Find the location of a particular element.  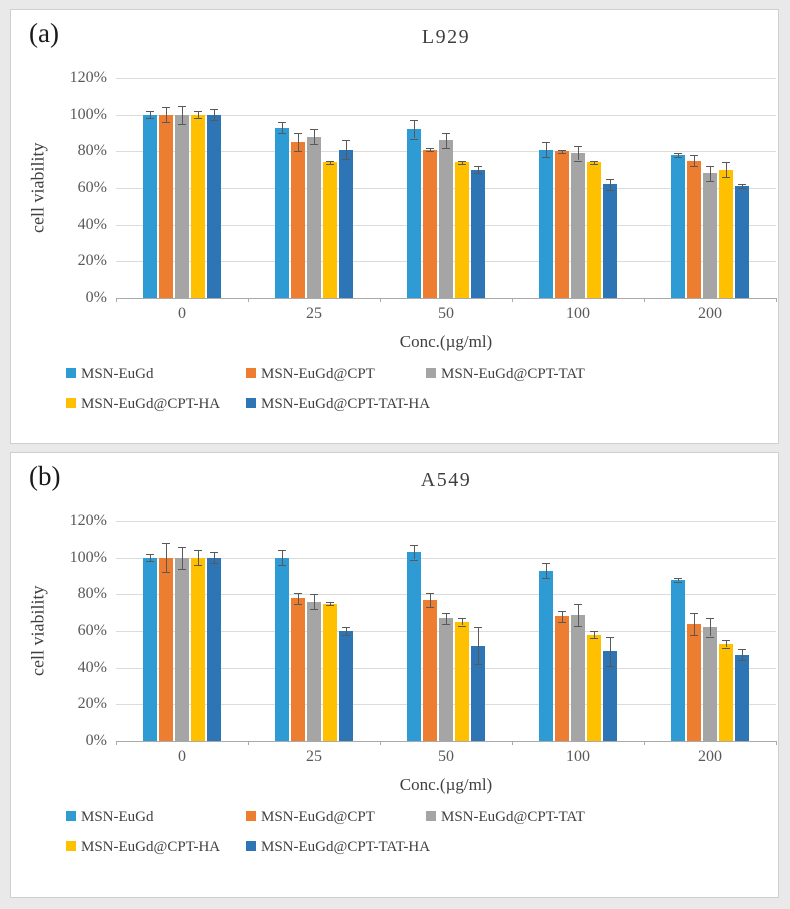

y-tick-label: 60% is located at coordinates (92, 630).